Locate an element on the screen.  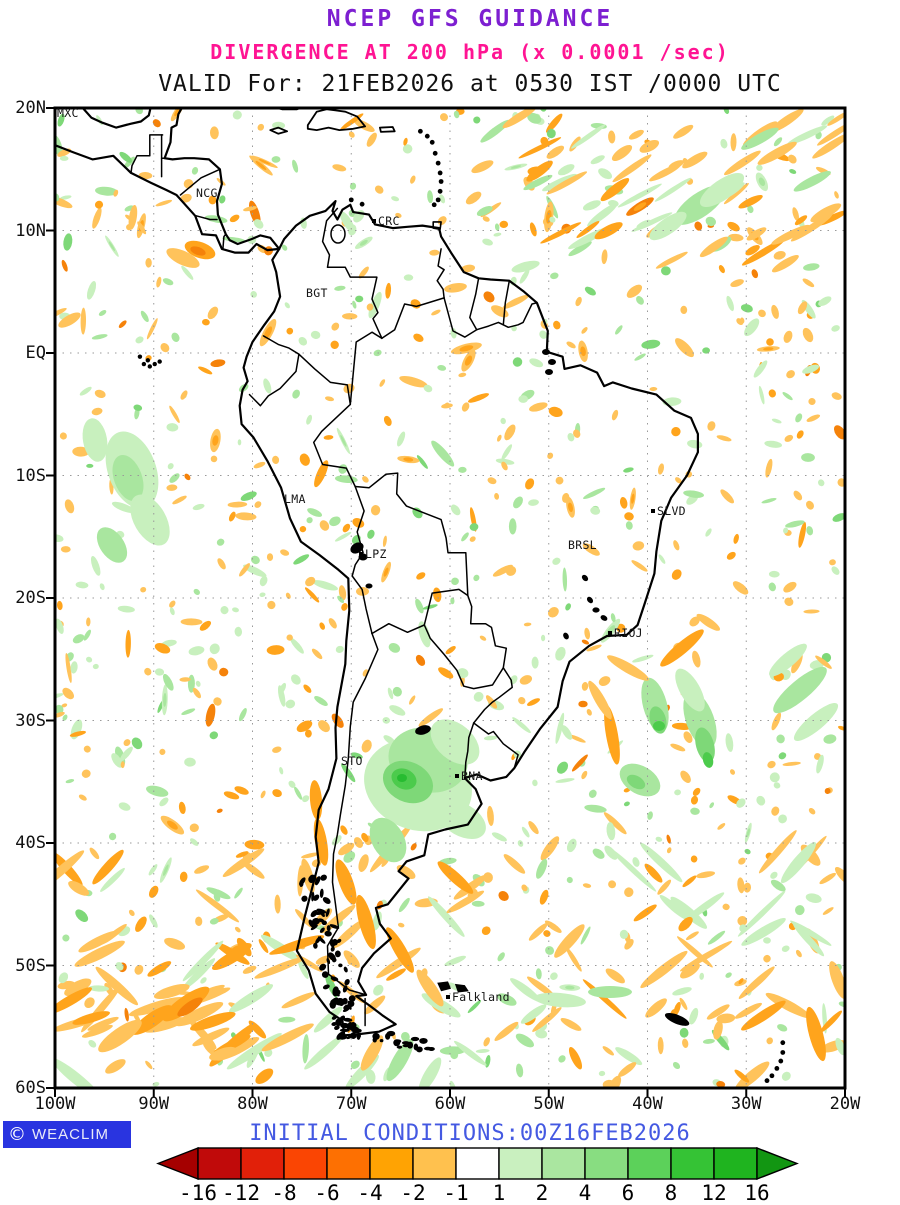
city-label: SLVD is located at coordinates (671, 511).